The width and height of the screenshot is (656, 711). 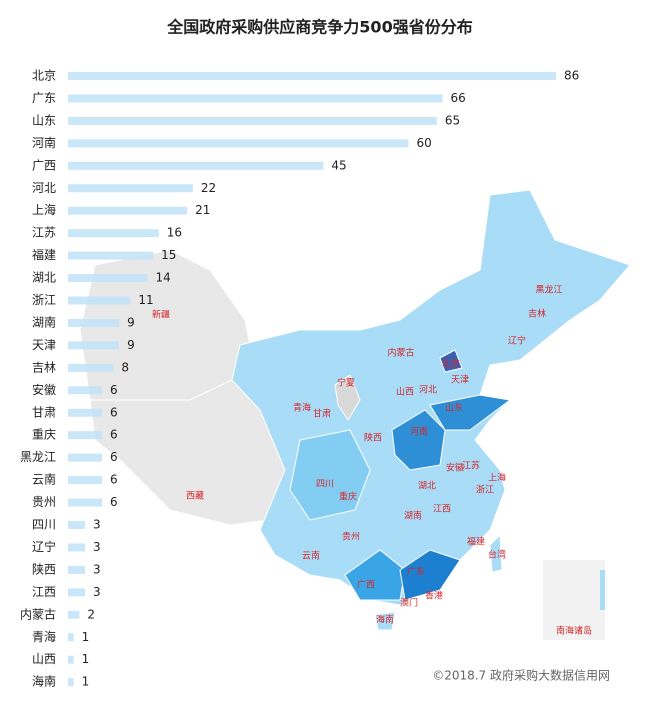 What do you see at coordinates (44, 254) in the screenshot?
I see `y-tick-label: 福建` at bounding box center [44, 254].